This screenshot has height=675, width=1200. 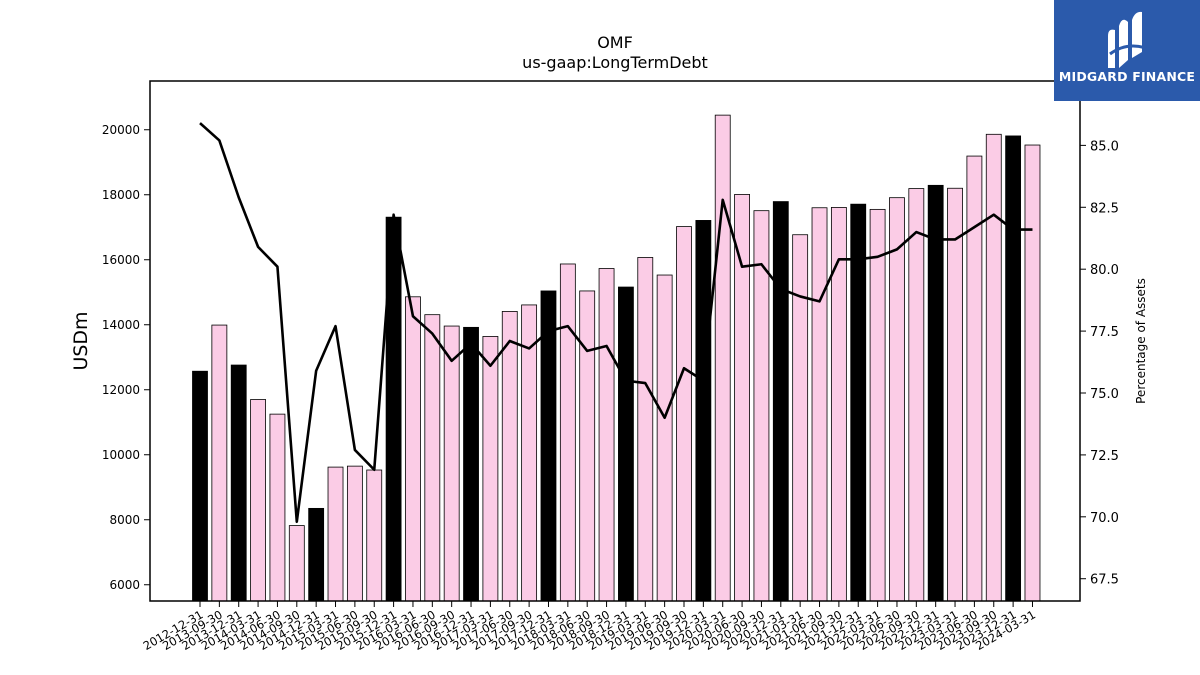 I want to click on logo-text: MIDGARD FINANCE, so click(x=1127, y=76).